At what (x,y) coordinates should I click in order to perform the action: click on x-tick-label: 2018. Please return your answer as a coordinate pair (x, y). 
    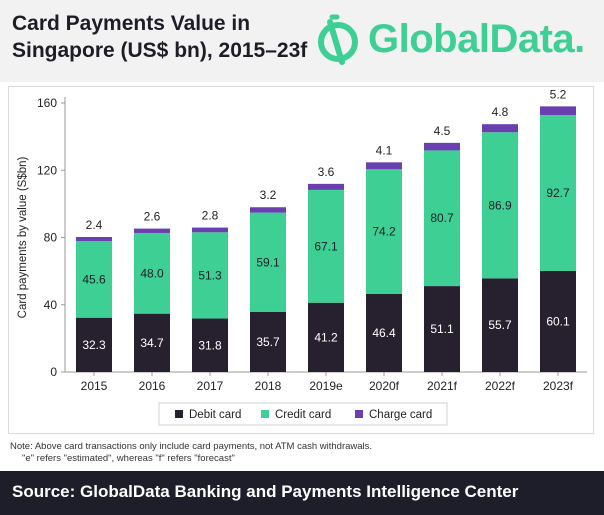
    Looking at the image, I should click on (268, 386).